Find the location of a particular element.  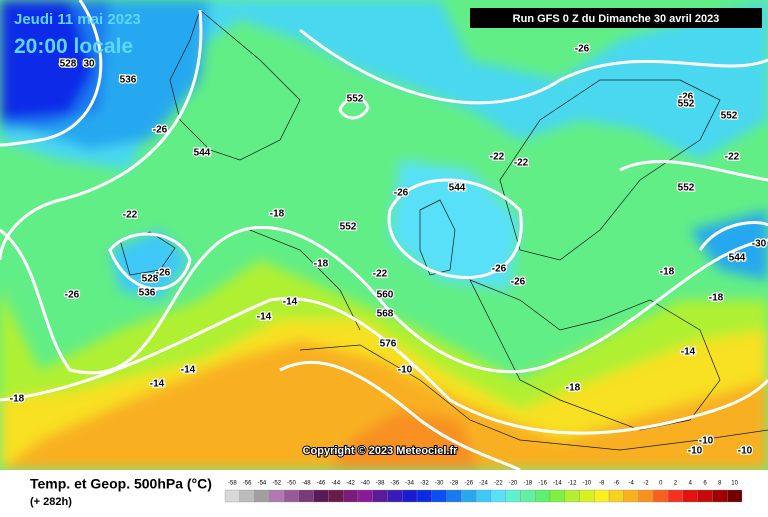

legend-label: -36 is located at coordinates (395, 484).